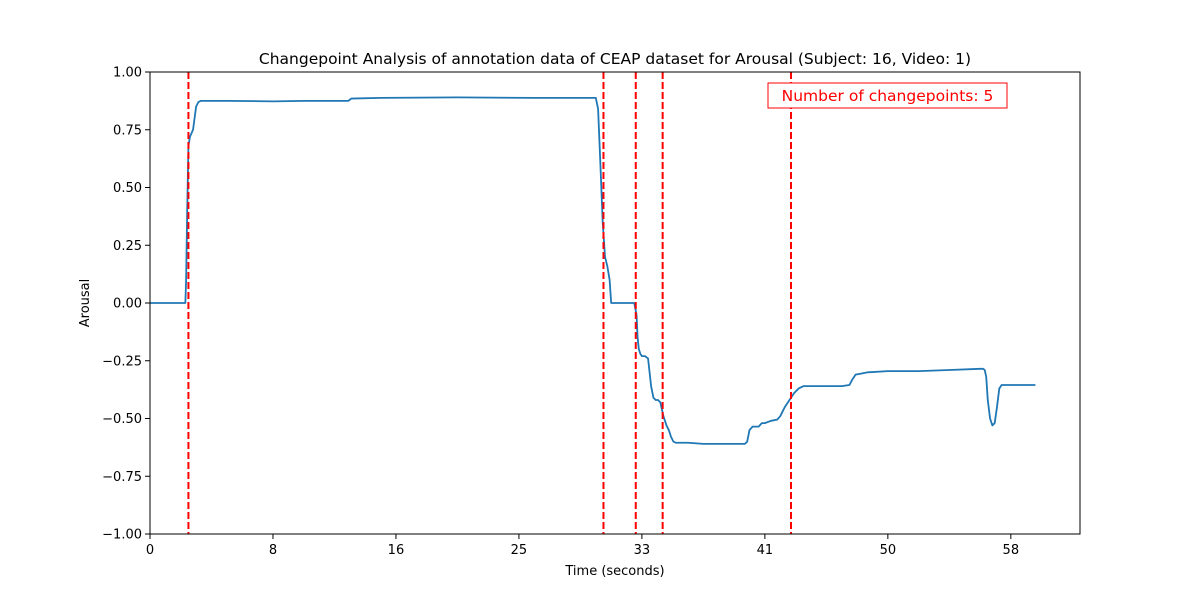  What do you see at coordinates (127, 188) in the screenshot?
I see `y-tick-label-6: 0.50` at bounding box center [127, 188].